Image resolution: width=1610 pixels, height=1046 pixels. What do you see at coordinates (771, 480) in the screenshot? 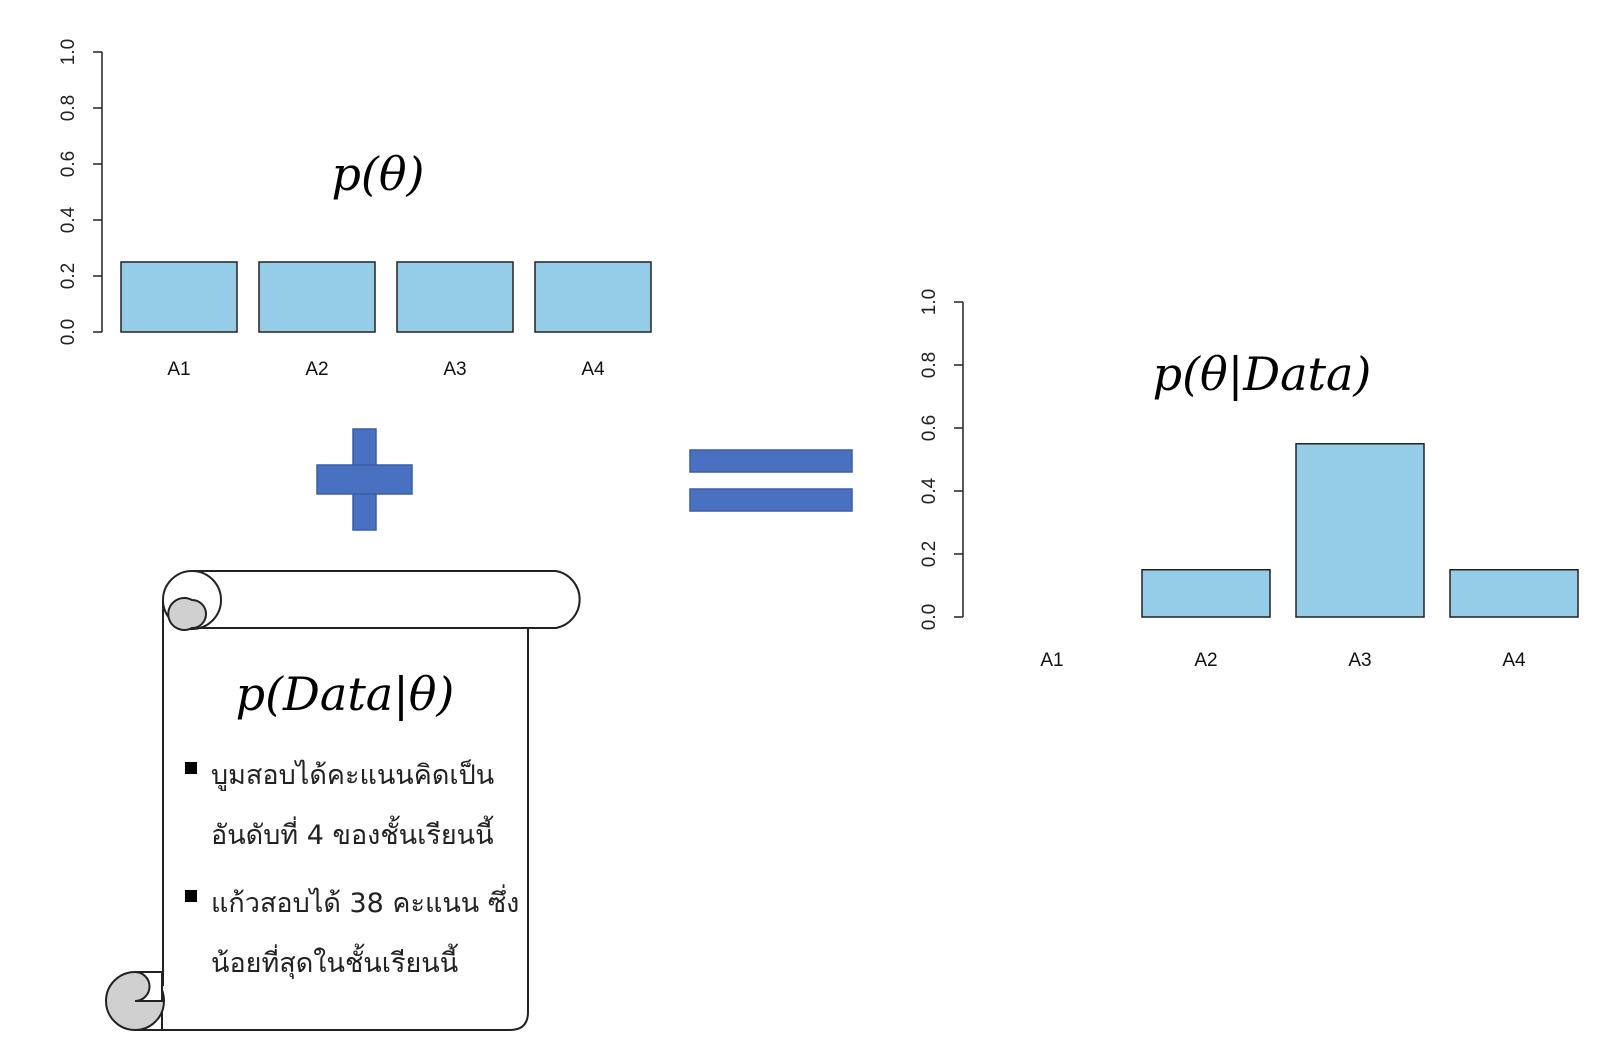
I see `equals-icon` at bounding box center [771, 480].